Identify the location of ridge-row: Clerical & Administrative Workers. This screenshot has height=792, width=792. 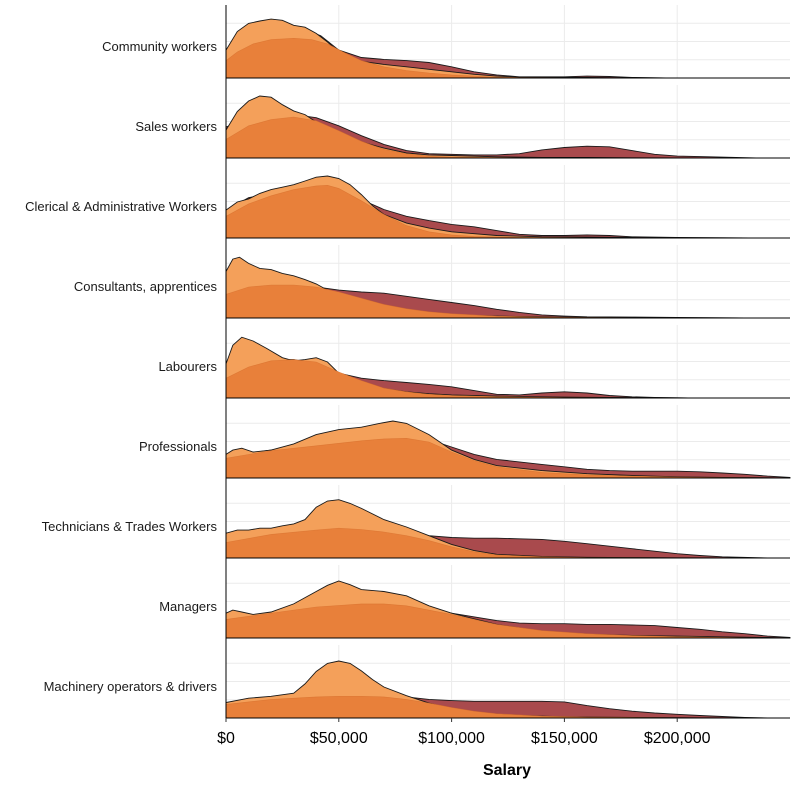
(407, 202).